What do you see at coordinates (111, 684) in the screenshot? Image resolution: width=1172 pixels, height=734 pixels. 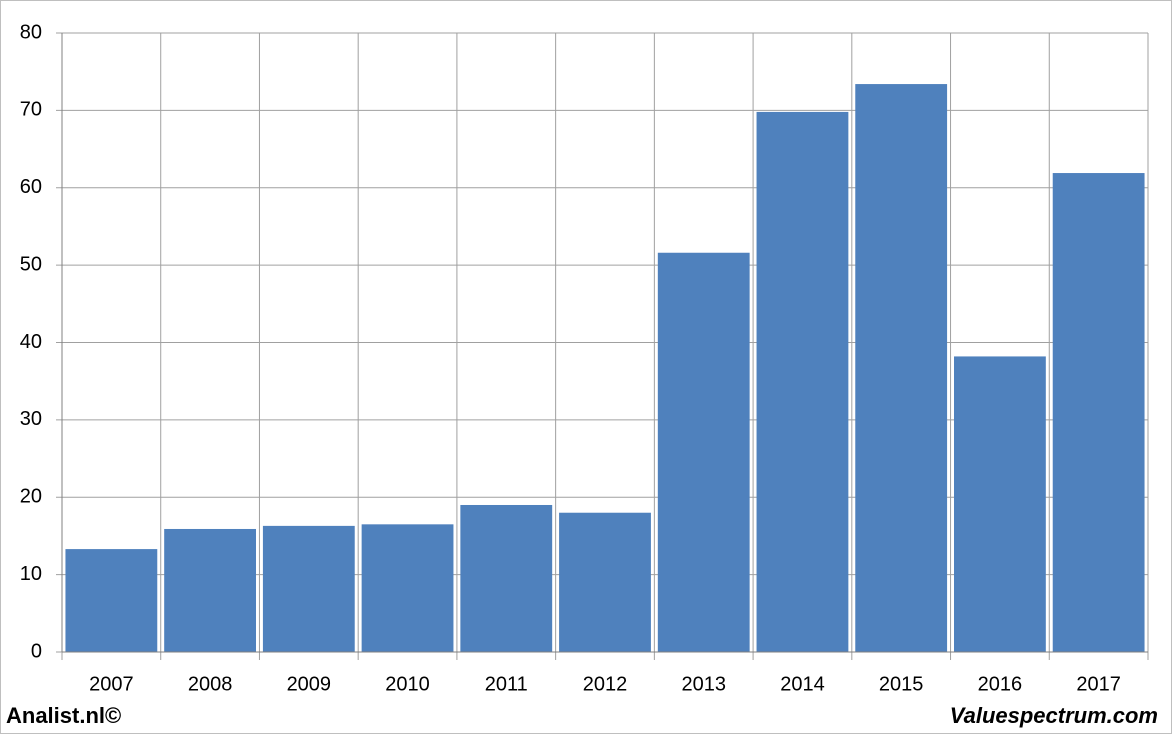 I see `x-tick-label: 2007` at bounding box center [111, 684].